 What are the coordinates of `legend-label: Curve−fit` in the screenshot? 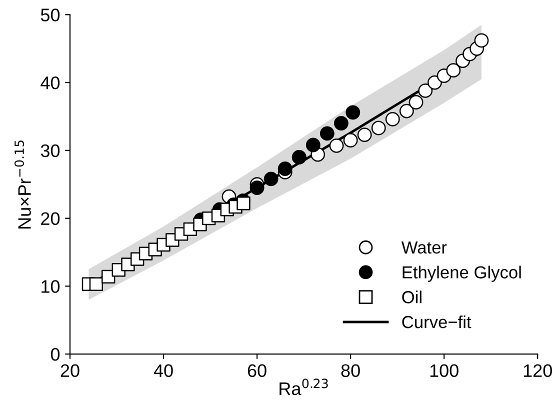 It's located at (437, 321).